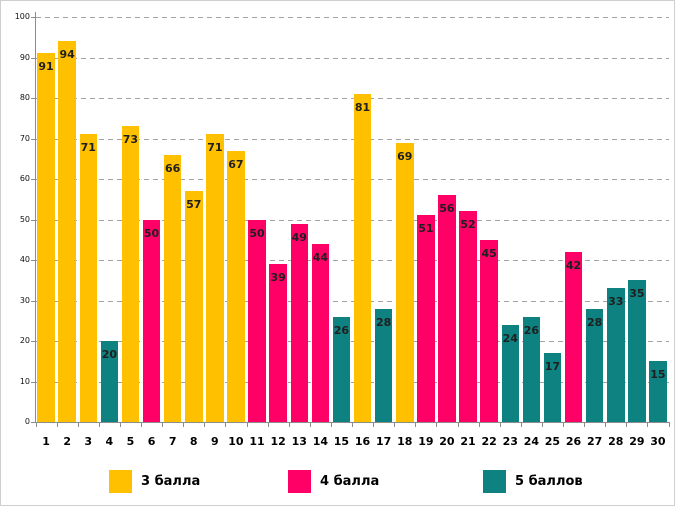 The height and width of the screenshot is (506, 675). Describe the element at coordinates (362, 107) in the screenshot. I see `bar-value-label: 81` at that location.